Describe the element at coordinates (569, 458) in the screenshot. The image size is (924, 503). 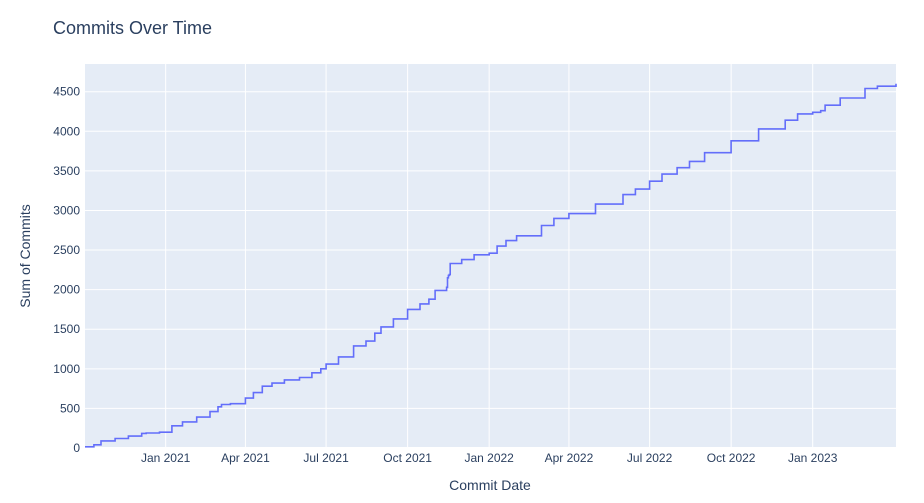
I see `x-tick-label: Apr 2022` at that location.